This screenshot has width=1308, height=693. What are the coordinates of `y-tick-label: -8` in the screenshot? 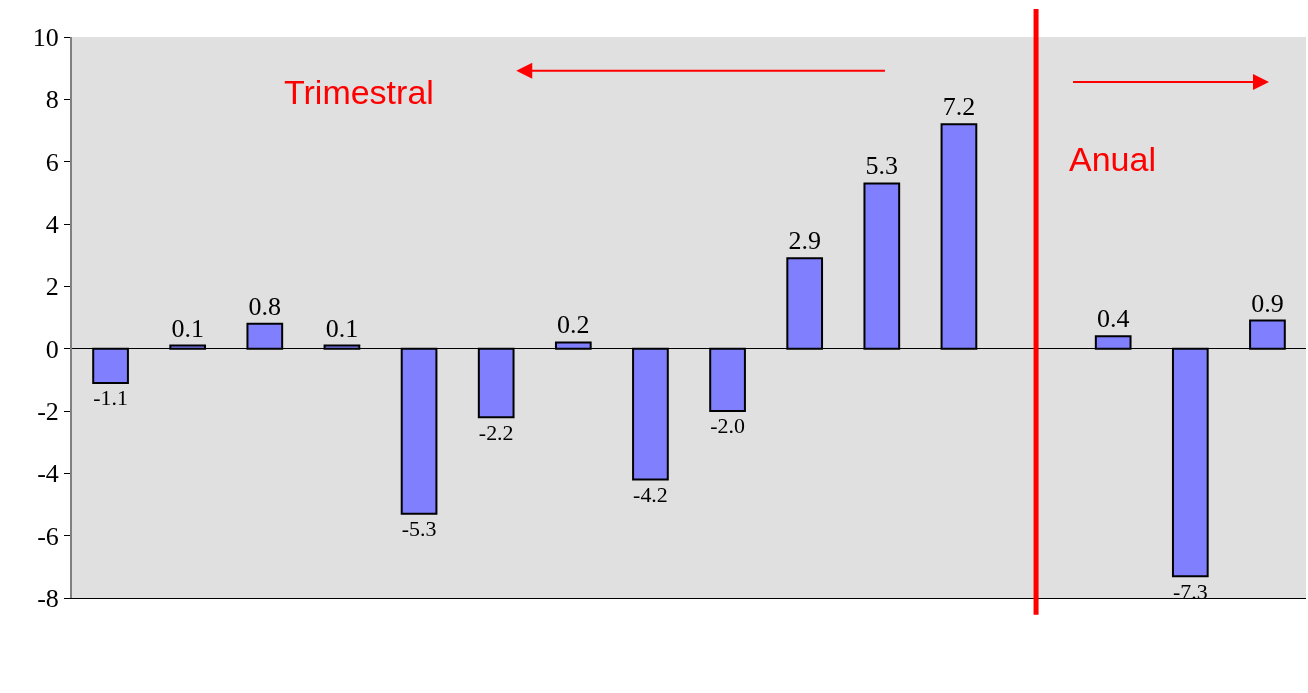 It's located at (48, 599).